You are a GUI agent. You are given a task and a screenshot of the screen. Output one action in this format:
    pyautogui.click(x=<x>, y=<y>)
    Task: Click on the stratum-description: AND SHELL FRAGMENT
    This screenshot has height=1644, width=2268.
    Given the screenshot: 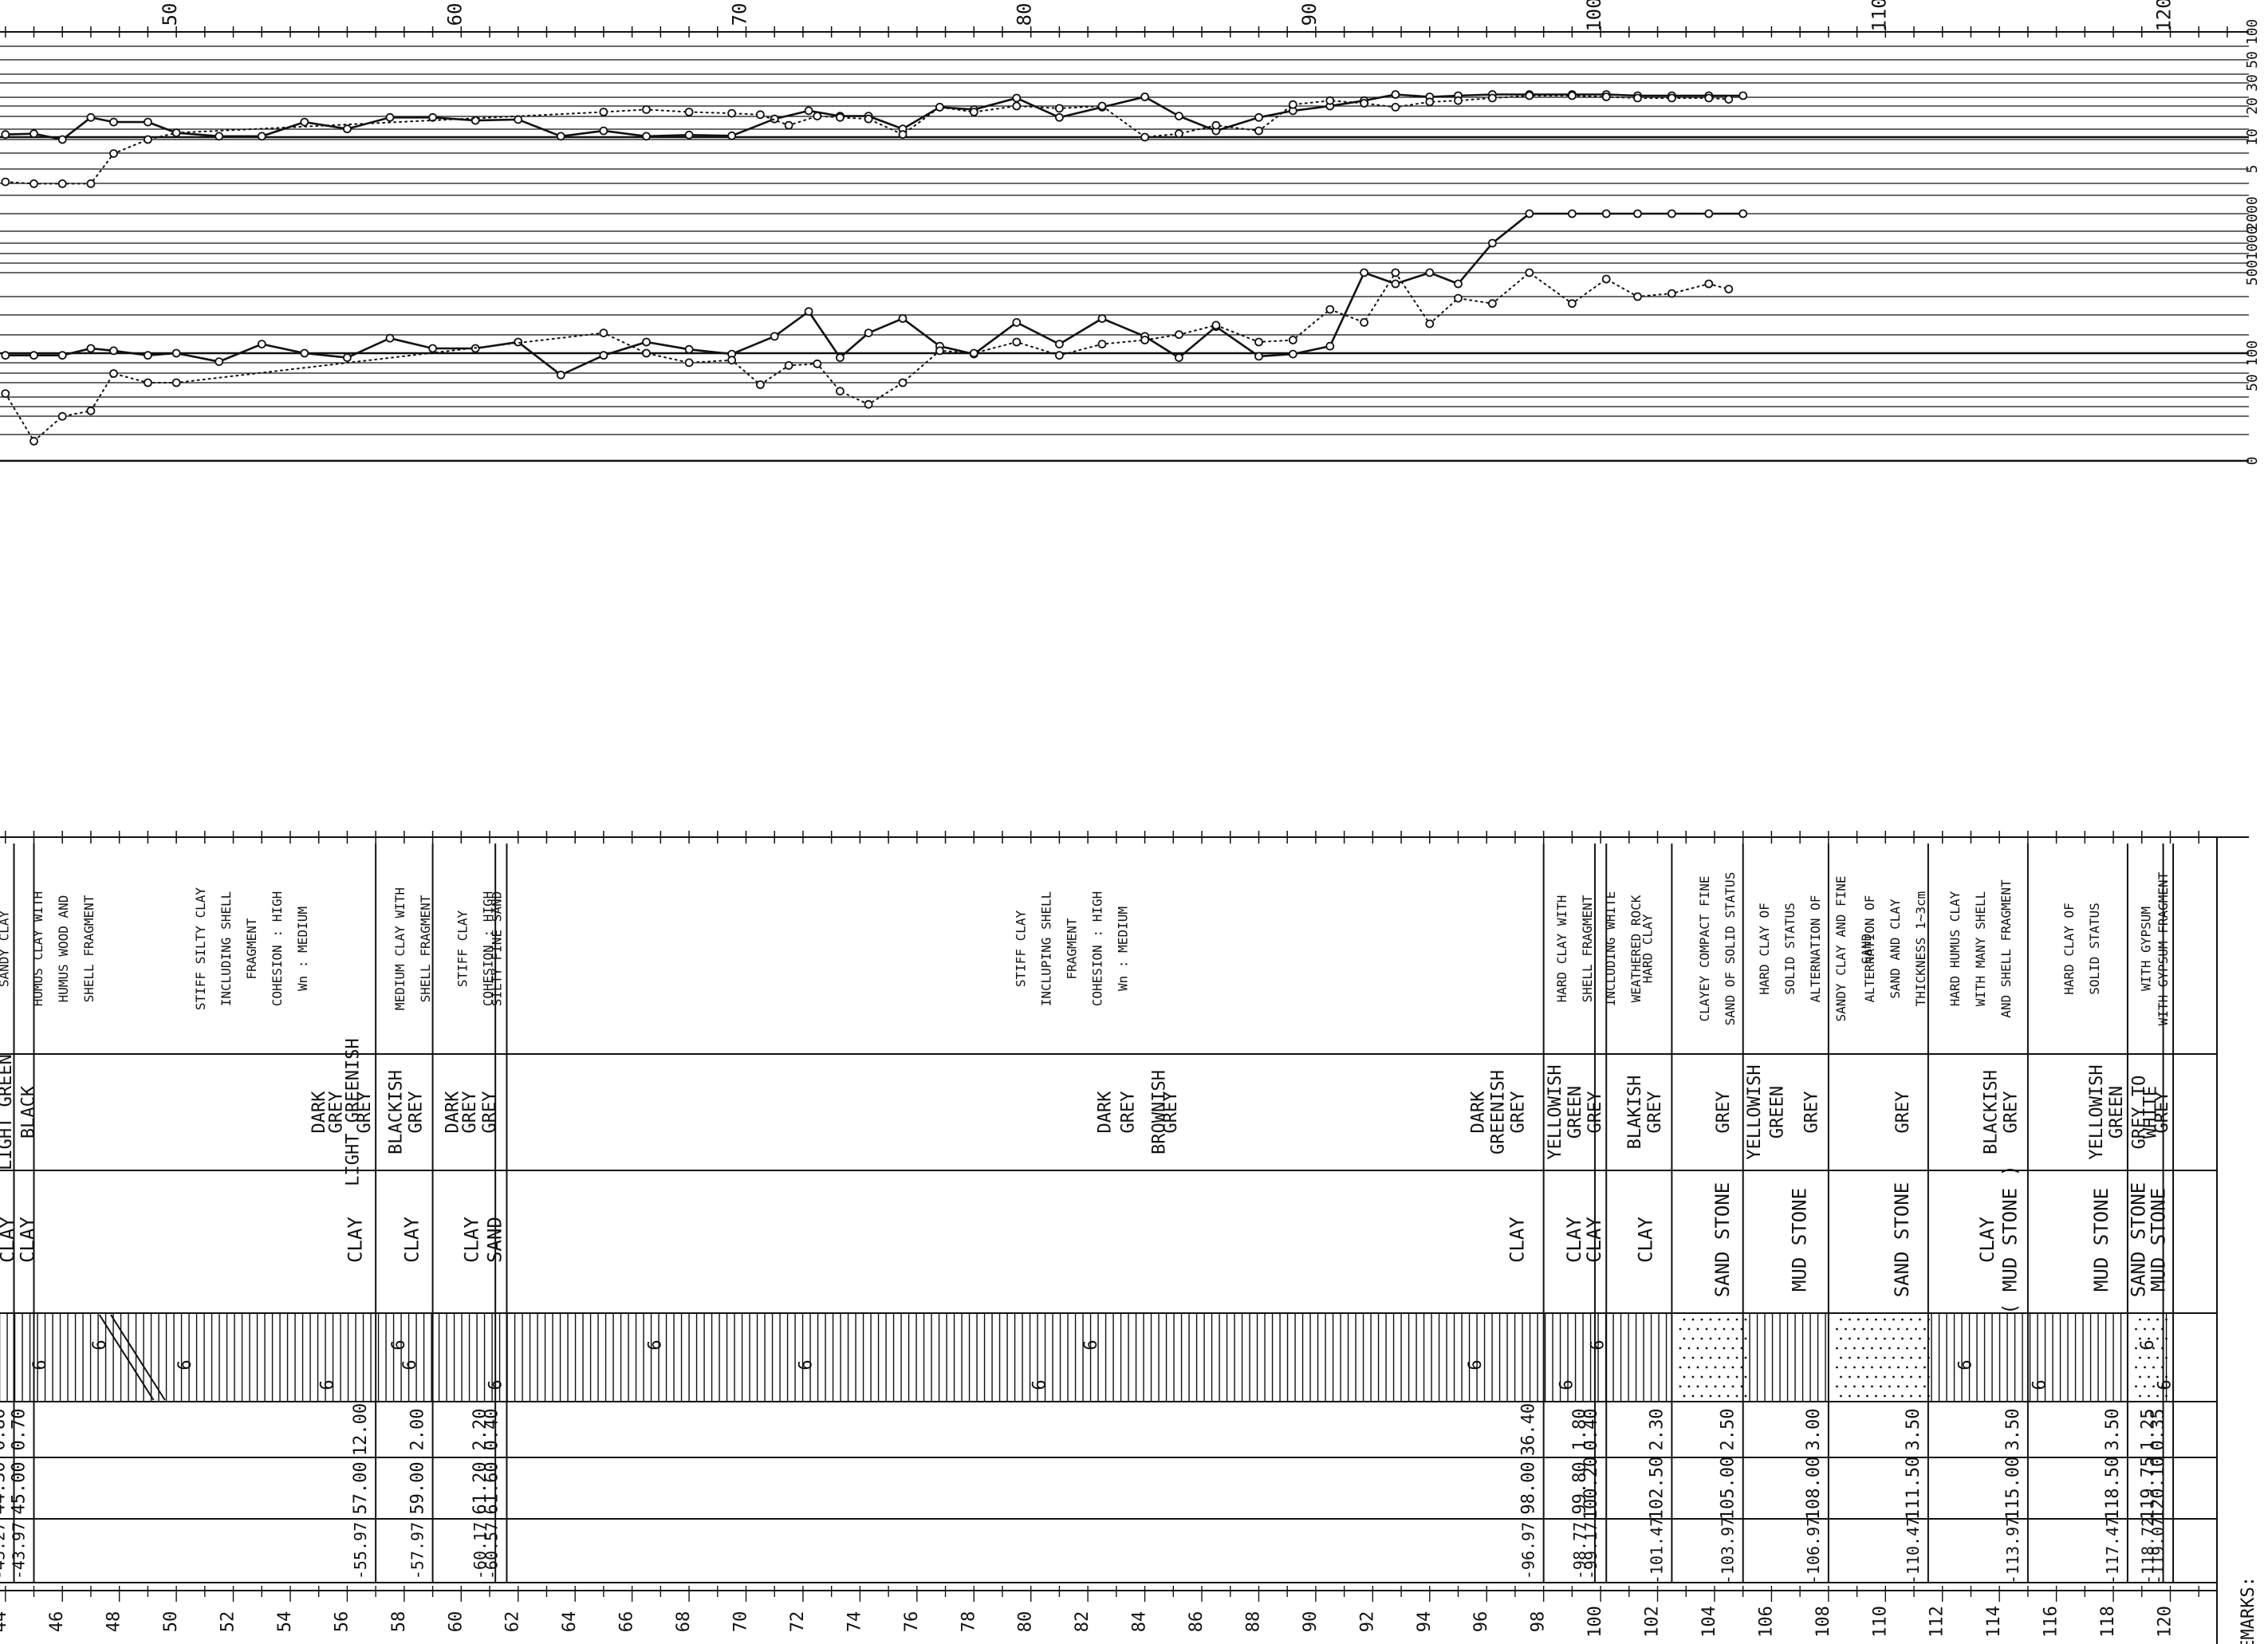 What is the action you would take?
    pyautogui.click(x=2006, y=948)
    